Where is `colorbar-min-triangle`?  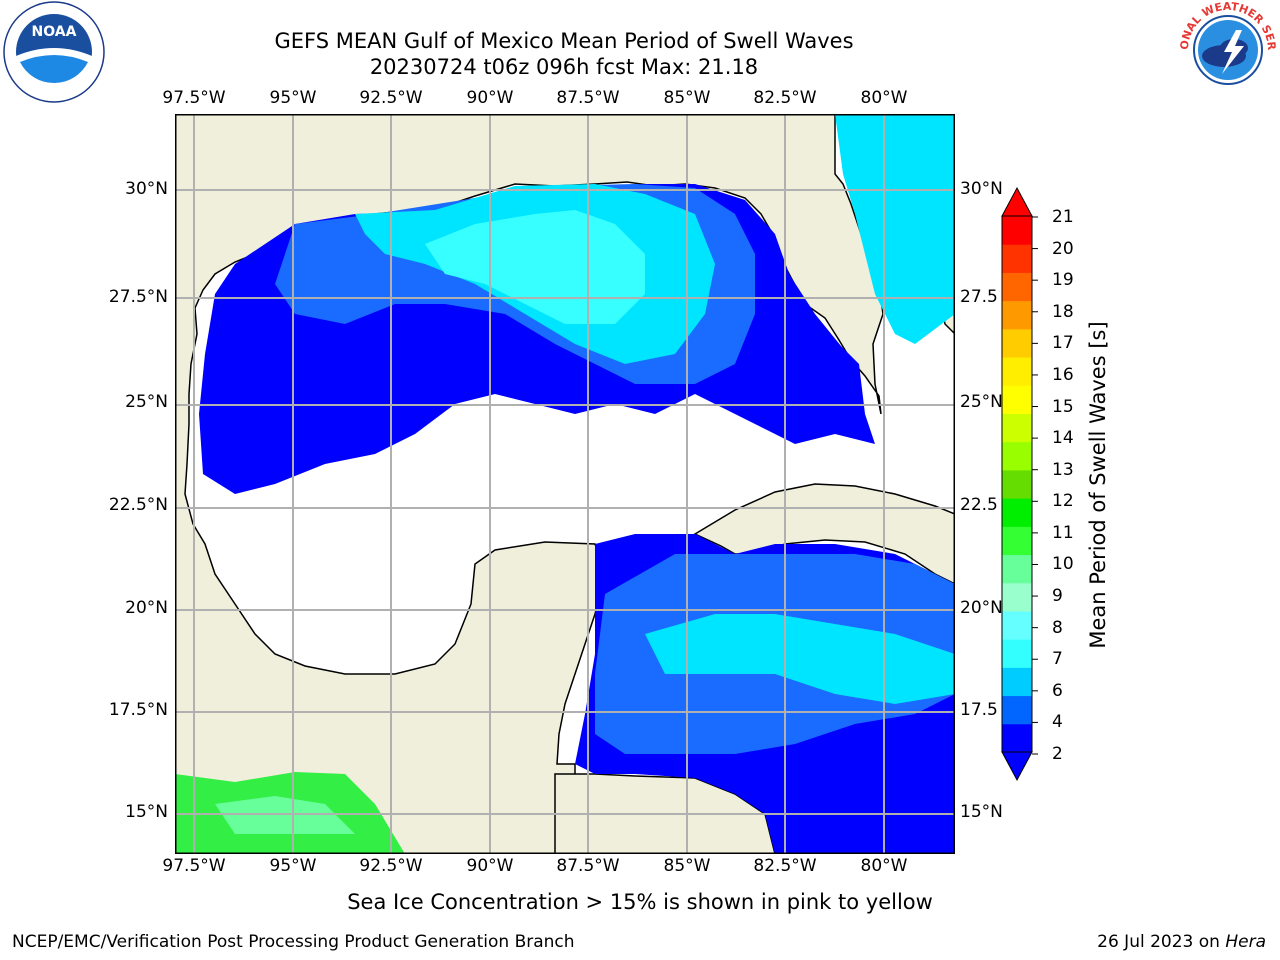
colorbar-min-triangle is located at coordinates (1017, 766).